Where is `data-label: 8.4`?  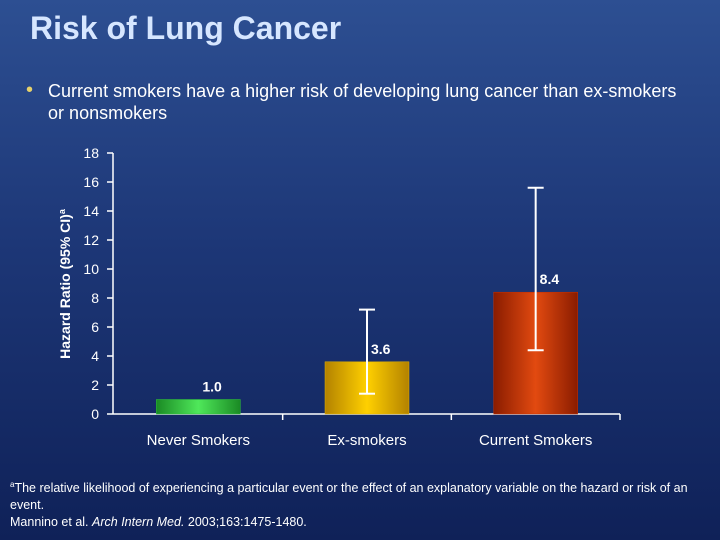
data-label: 8.4 is located at coordinates (550, 279).